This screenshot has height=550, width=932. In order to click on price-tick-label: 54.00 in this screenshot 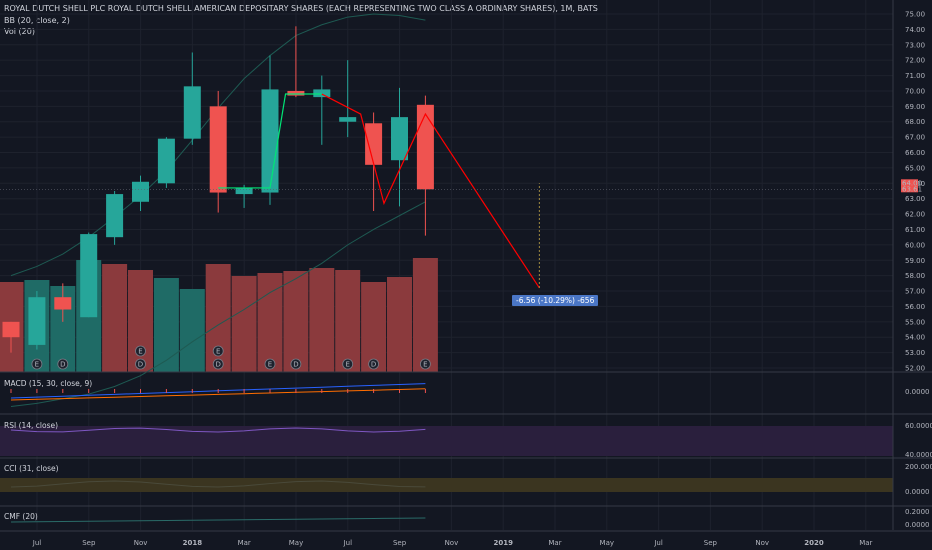, I will do `click(915, 338)`.